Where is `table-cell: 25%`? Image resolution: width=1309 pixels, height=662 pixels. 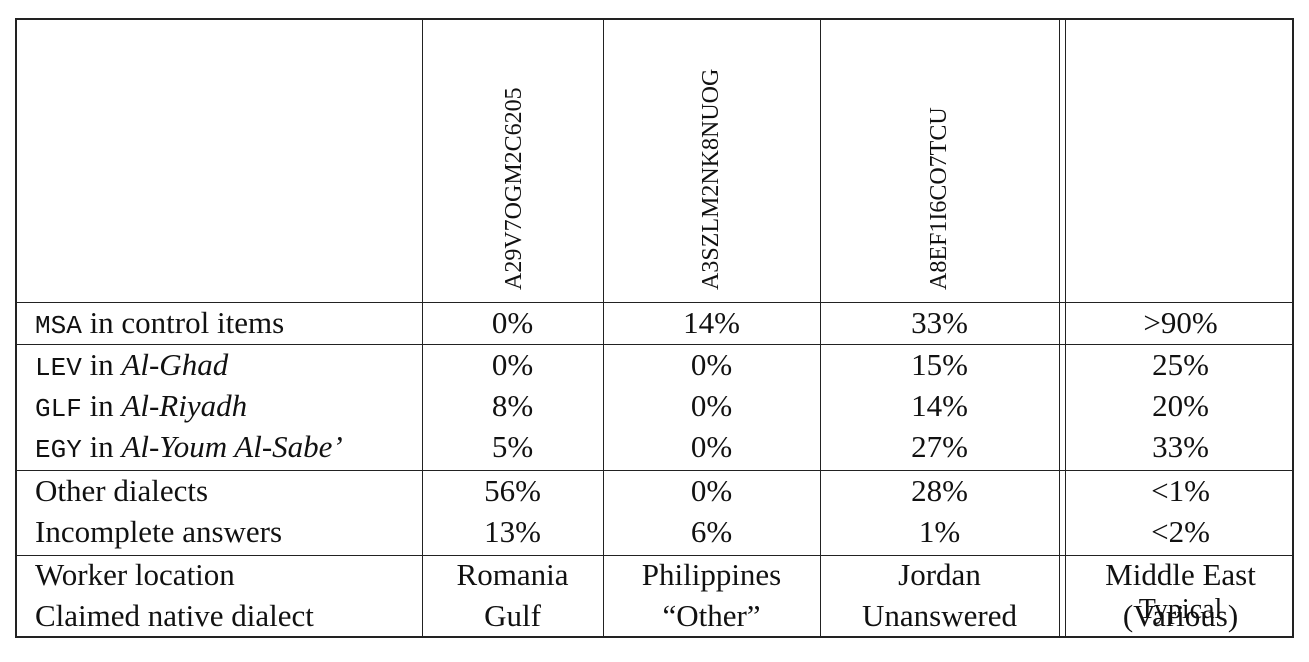 table-cell: 25% is located at coordinates (1180, 364).